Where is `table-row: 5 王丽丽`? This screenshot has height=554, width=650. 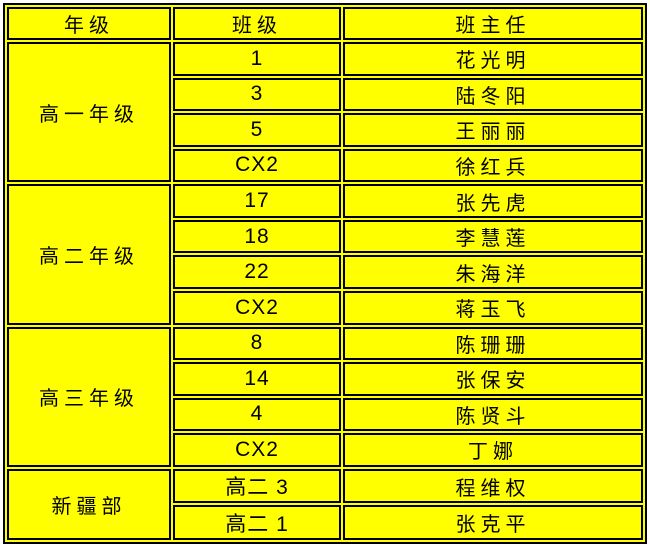
table-row: 5 王丽丽 is located at coordinates (325, 130).